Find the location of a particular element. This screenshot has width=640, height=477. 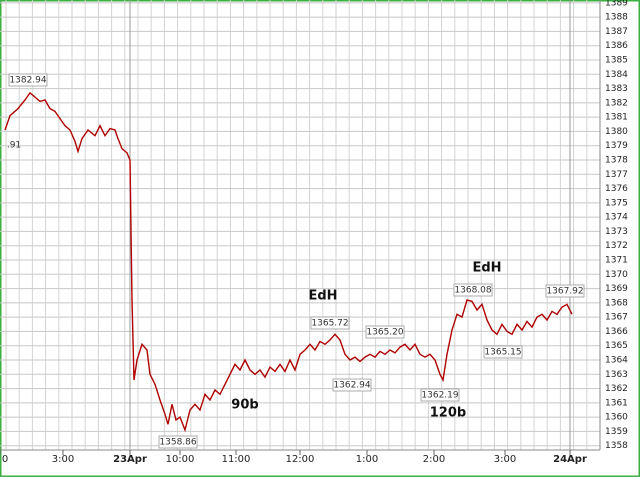

annotation: 1365.20 is located at coordinates (384, 333).